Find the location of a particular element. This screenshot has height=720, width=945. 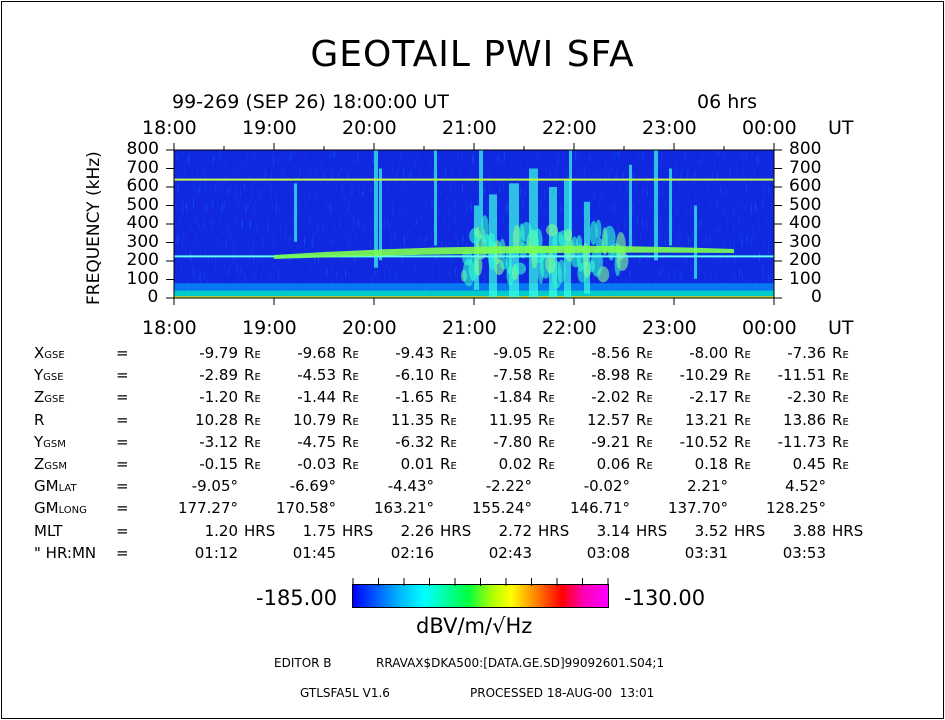

bottom-tick-label: 18:00 is located at coordinates (169, 328).